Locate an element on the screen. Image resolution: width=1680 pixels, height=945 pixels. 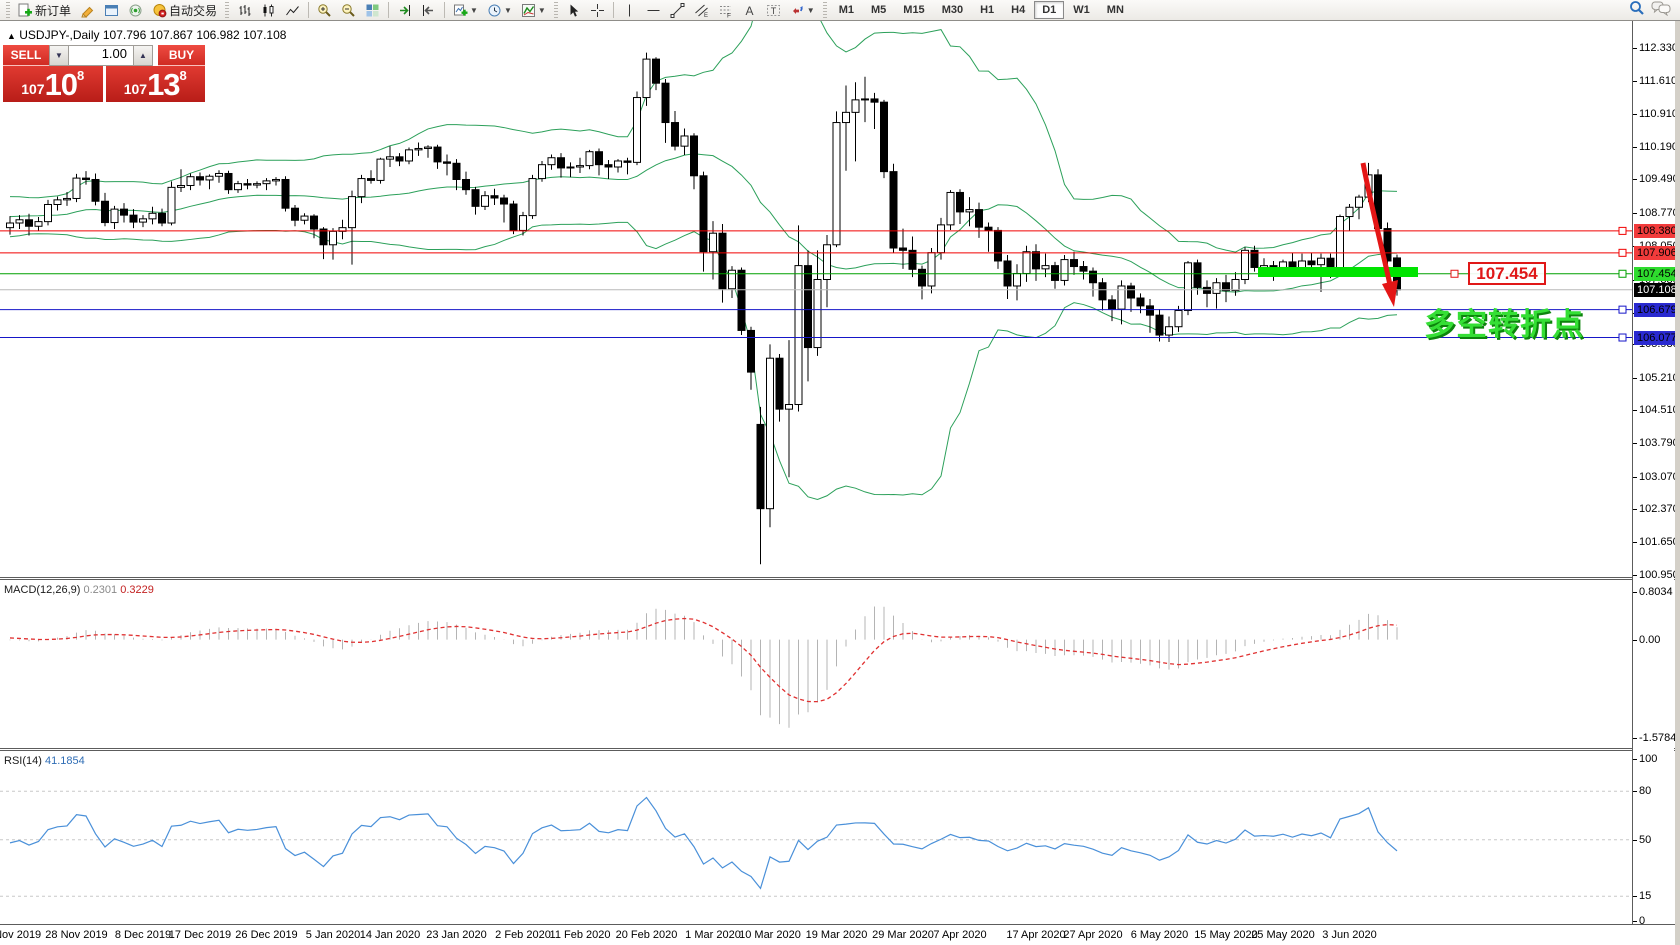
timeframe-m15: M15 is located at coordinates (913, 10).